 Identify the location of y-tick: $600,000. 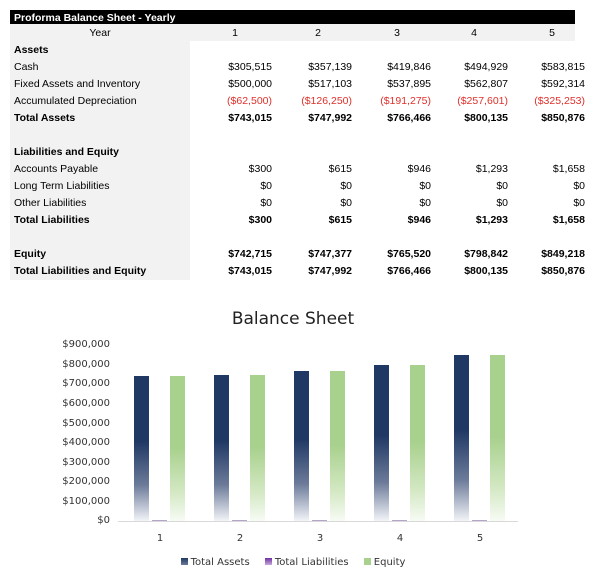
(86, 403).